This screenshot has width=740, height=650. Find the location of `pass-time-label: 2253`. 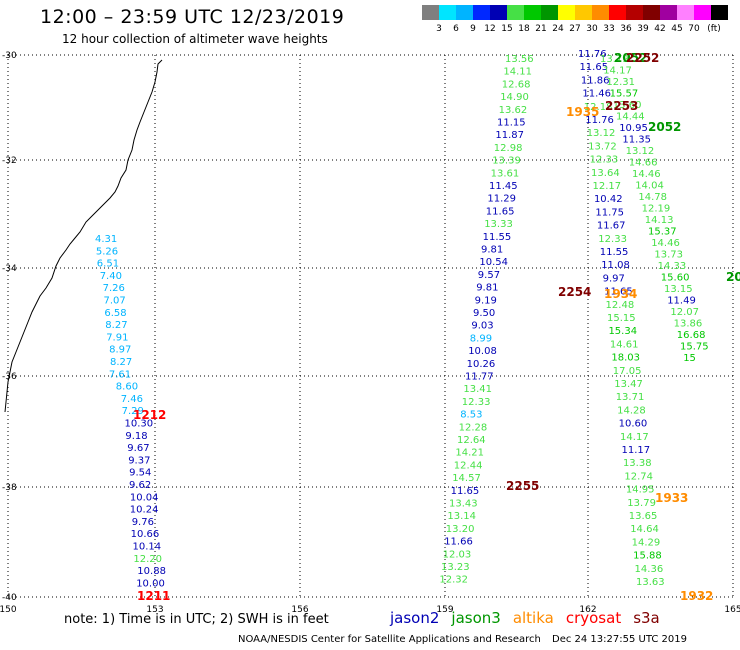

pass-time-label: 2253 is located at coordinates (621, 106).